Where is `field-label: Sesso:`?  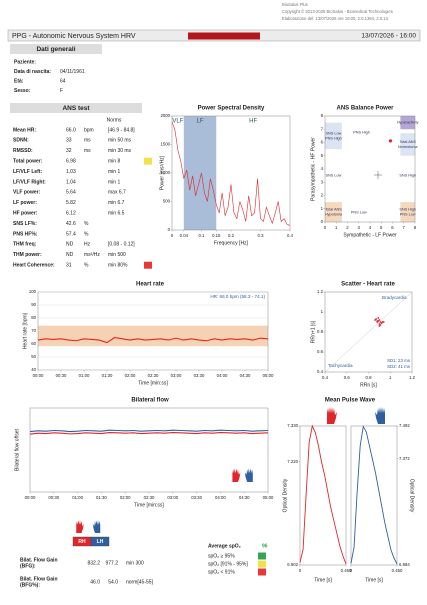
field-label: Sesso: is located at coordinates (22, 91).